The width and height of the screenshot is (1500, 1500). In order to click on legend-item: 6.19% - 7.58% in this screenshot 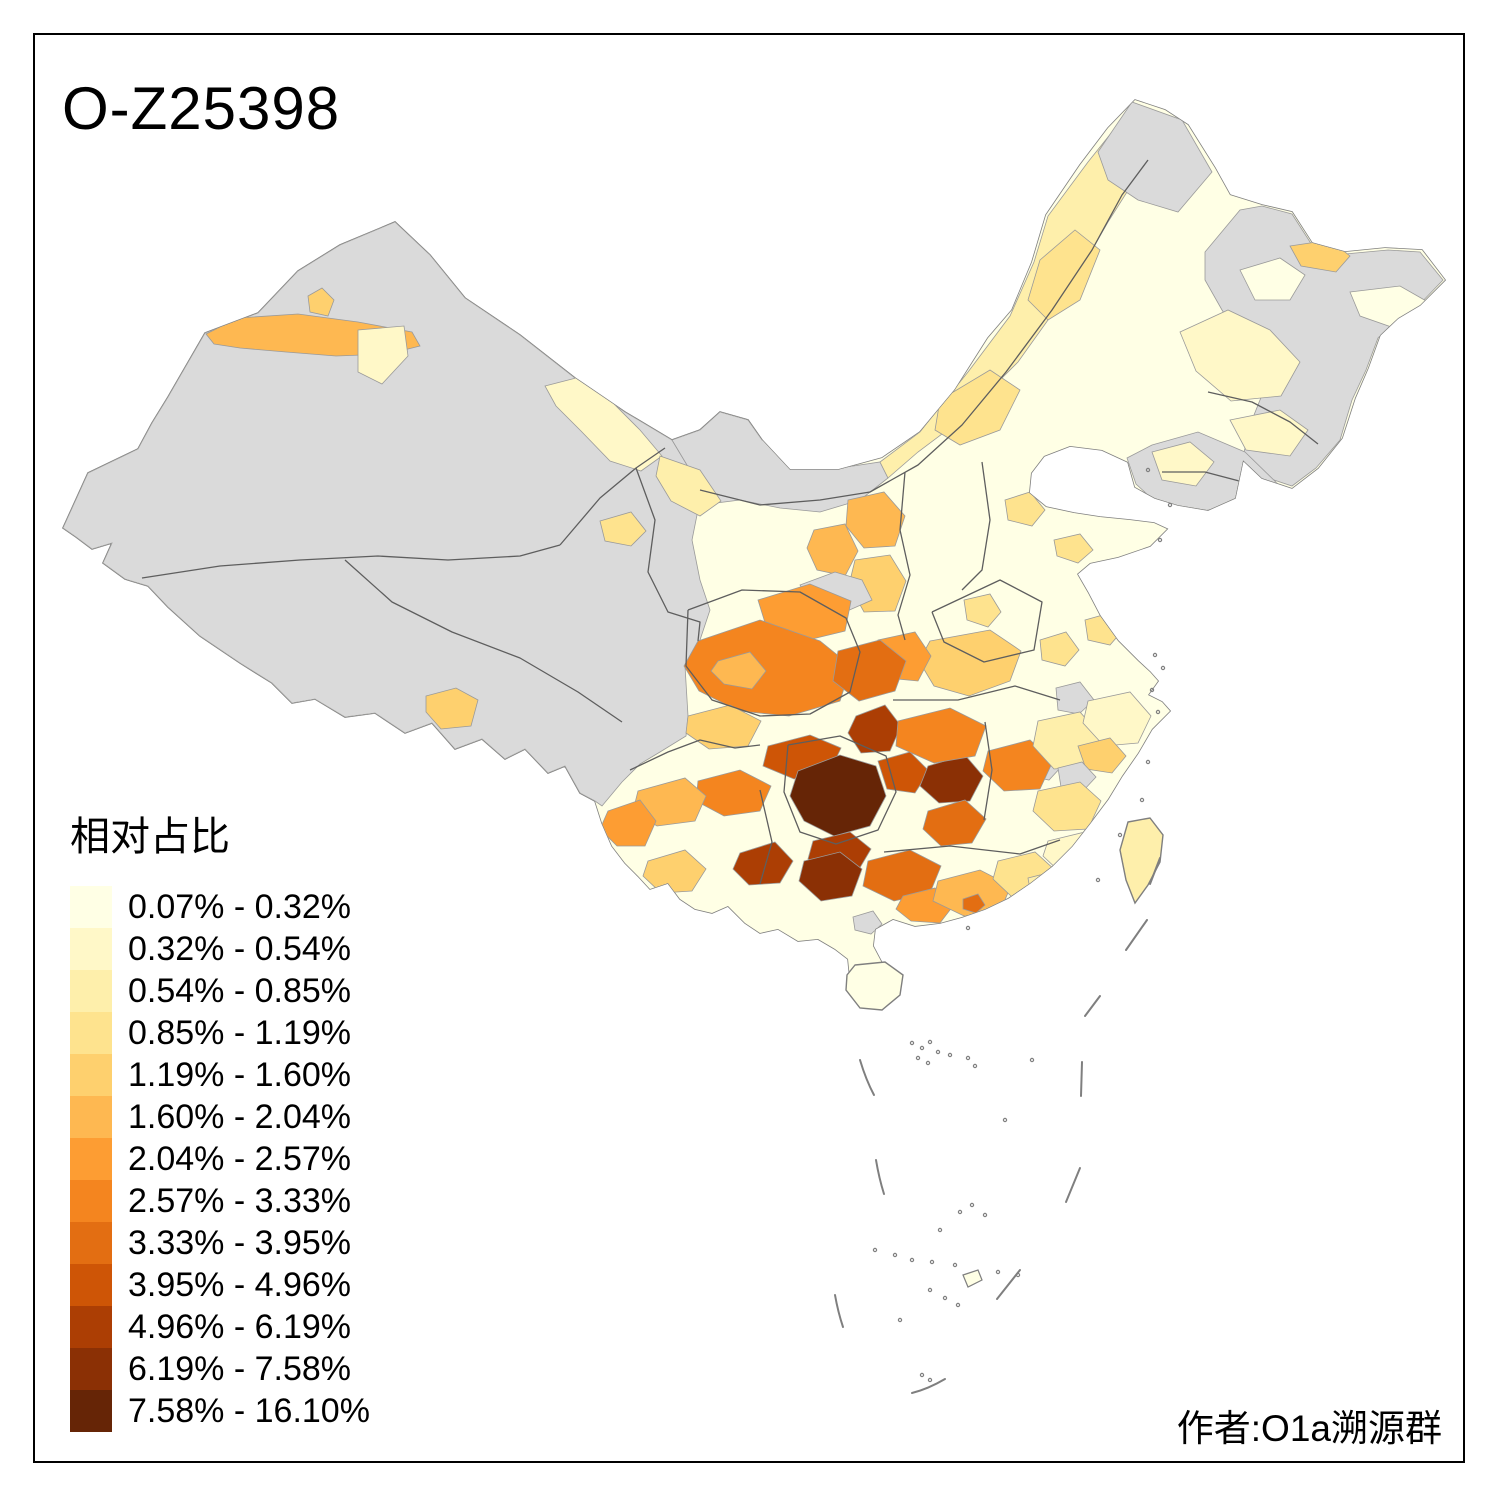, I will do `click(220, 1369)`.